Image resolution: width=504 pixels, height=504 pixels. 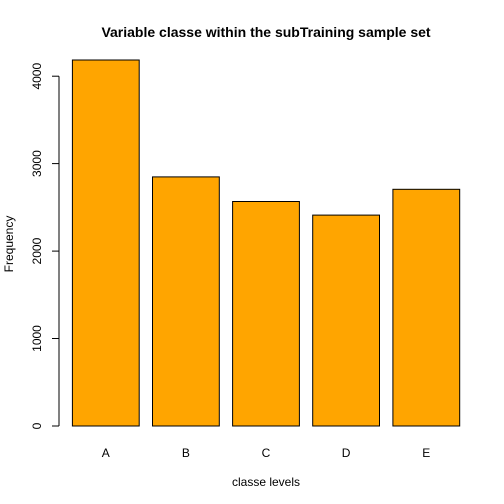 I want to click on bar-c, so click(x=266, y=314).